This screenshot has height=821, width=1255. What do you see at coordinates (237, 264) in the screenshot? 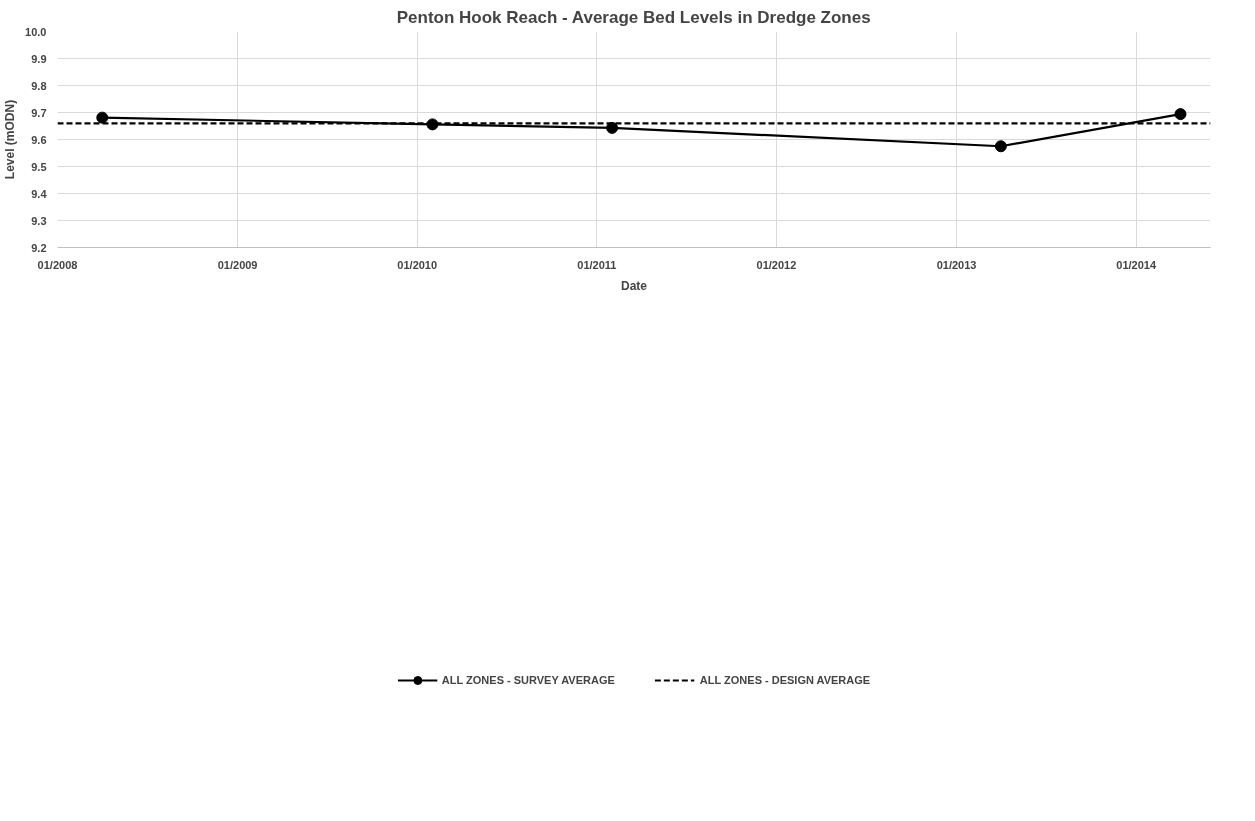
I see `x-tick-label: 01/2009` at bounding box center [237, 264].